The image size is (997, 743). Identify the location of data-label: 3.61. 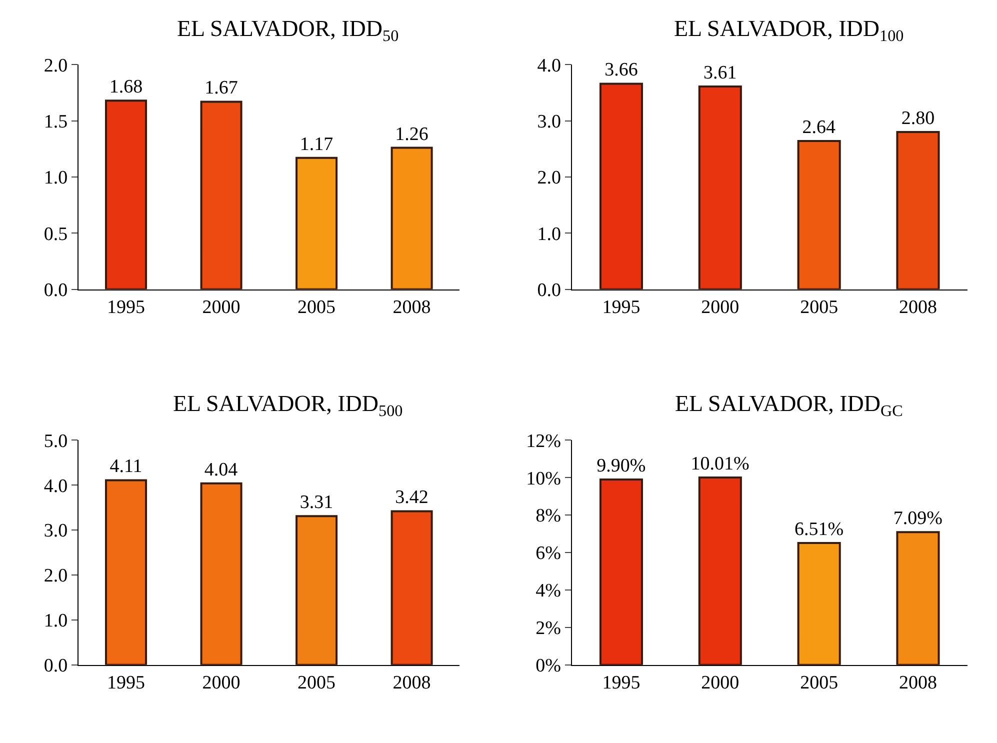
(720, 73).